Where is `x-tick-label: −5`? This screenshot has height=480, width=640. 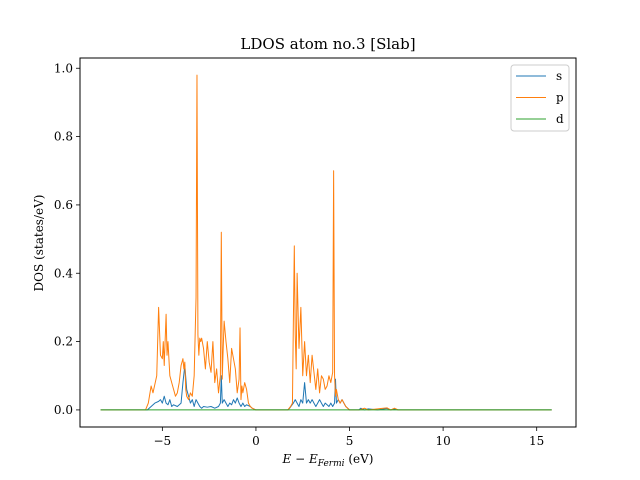 x-tick-label: −5 is located at coordinates (163, 441).